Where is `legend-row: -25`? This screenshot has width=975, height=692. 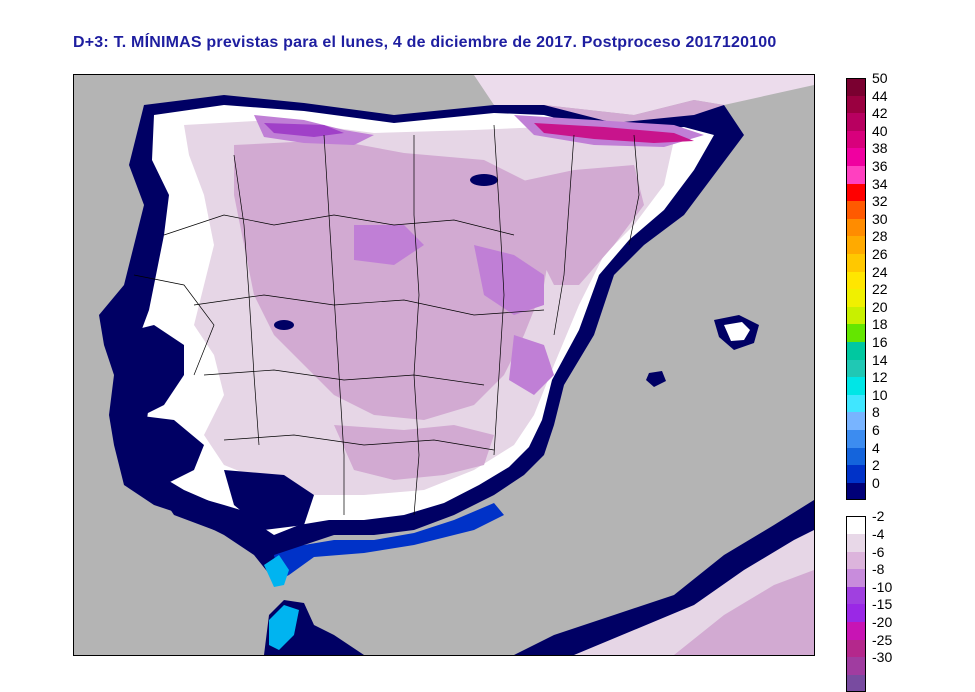 legend-row: -25 is located at coordinates (901, 645).